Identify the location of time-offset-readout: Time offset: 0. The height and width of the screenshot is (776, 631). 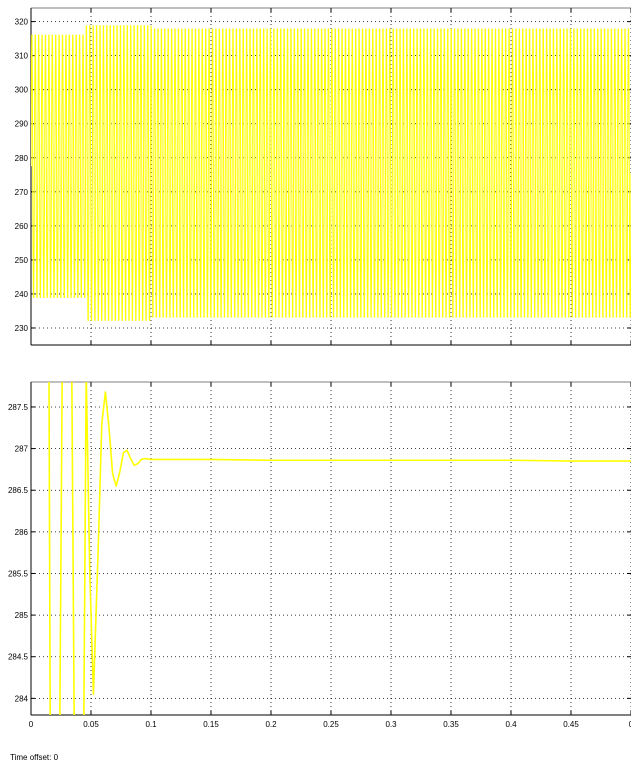
(34, 757).